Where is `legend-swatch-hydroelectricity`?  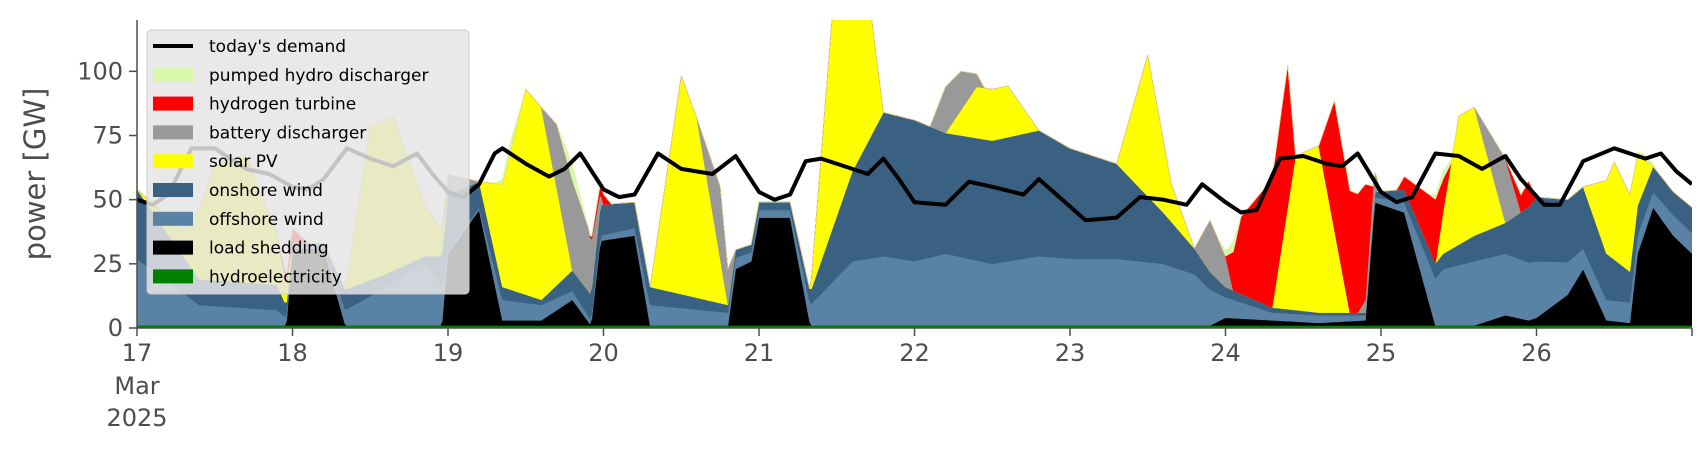 legend-swatch-hydroelectricity is located at coordinates (173, 276).